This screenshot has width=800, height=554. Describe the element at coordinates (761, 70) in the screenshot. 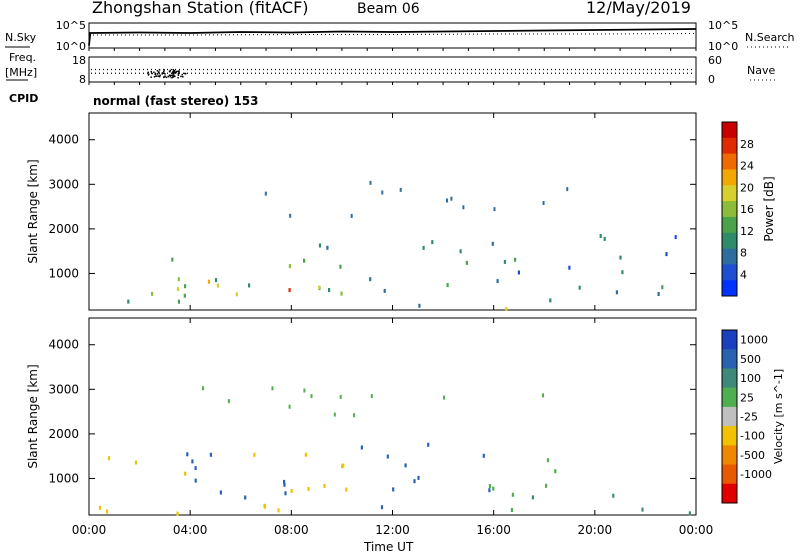

I see `nave-label: Nave` at that location.